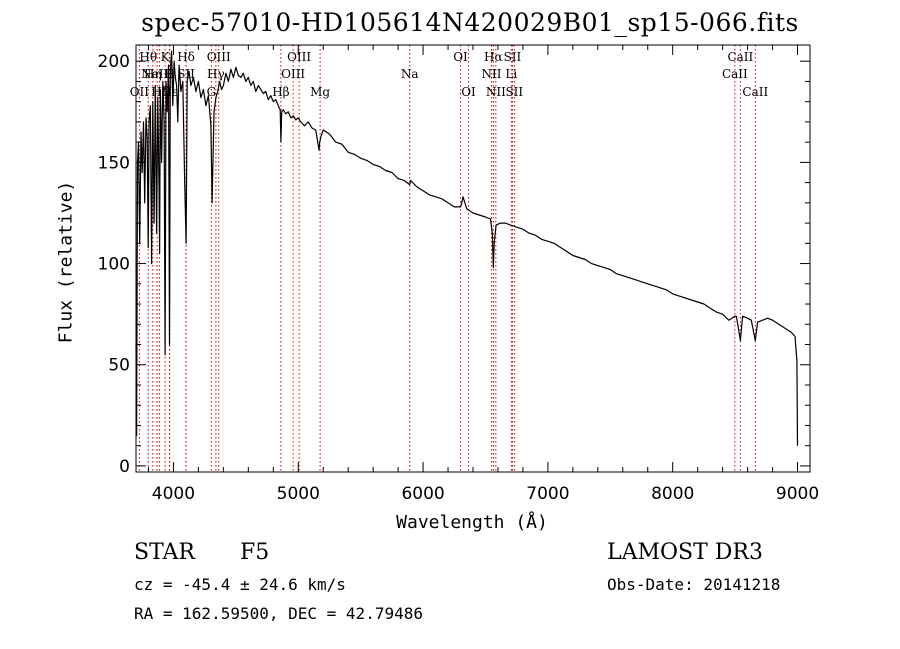  What do you see at coordinates (496, 92) in the screenshot?
I see `line-label-22: NII` at bounding box center [496, 92].